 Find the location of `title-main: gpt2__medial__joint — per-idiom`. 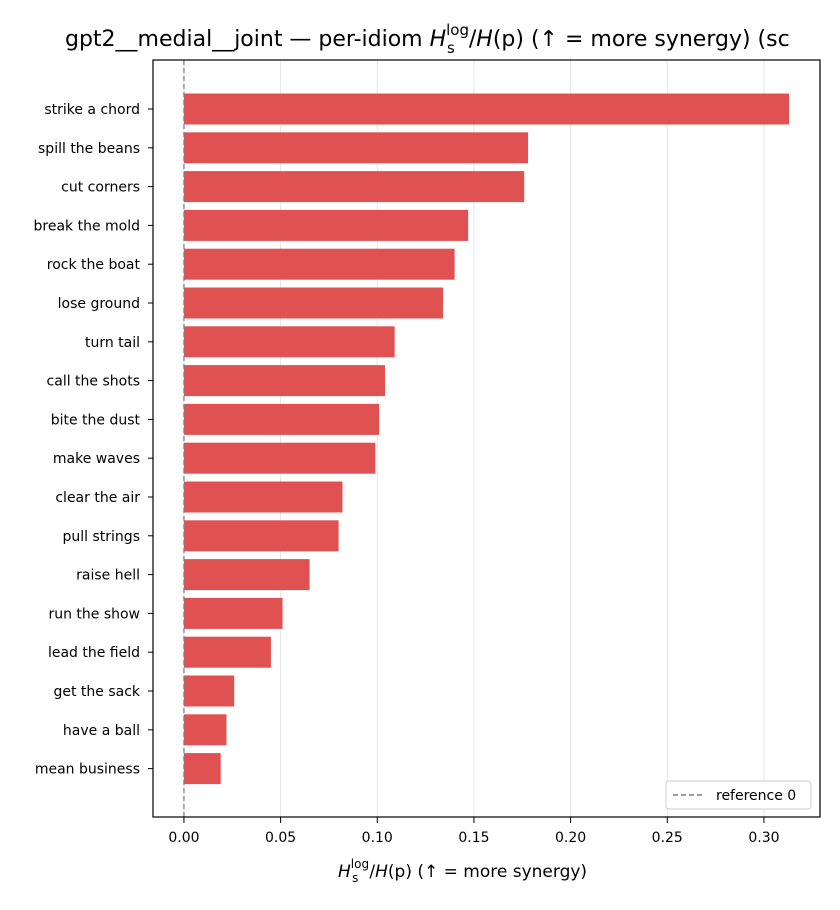

title-main: gpt2__medial__joint — per-idiom is located at coordinates (247, 39).